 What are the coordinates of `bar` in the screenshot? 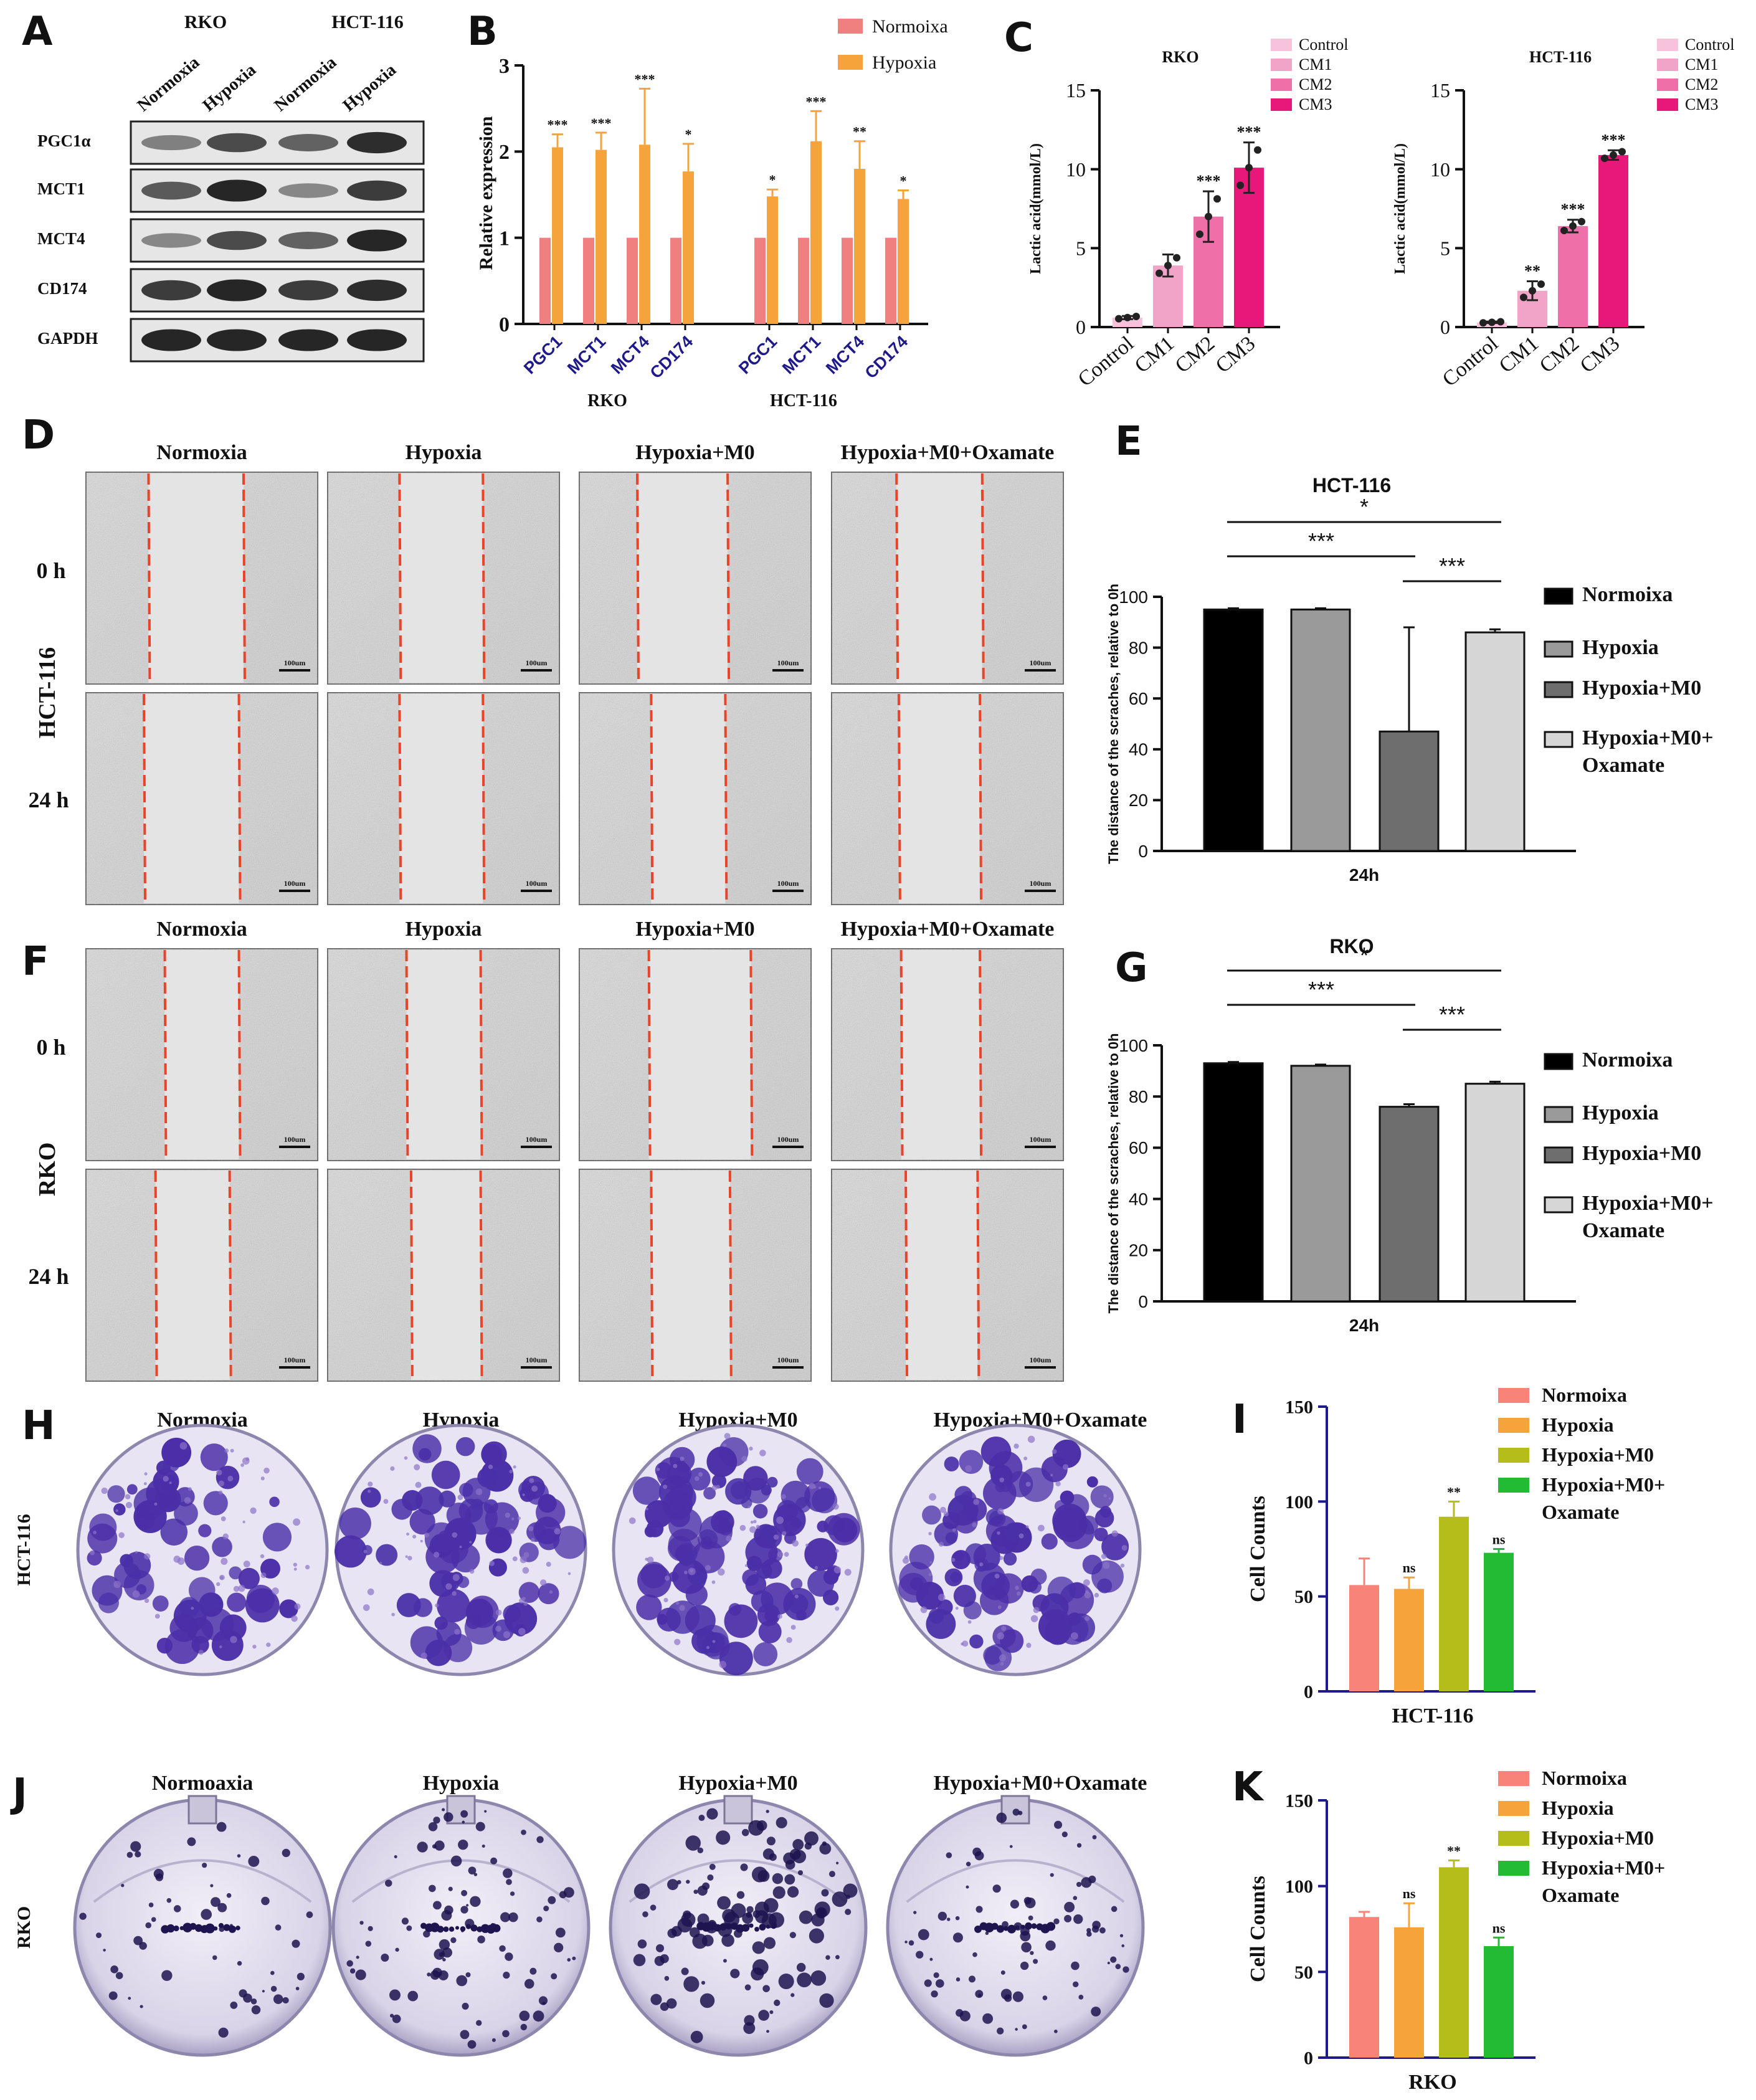 It's located at (1499, 1621).